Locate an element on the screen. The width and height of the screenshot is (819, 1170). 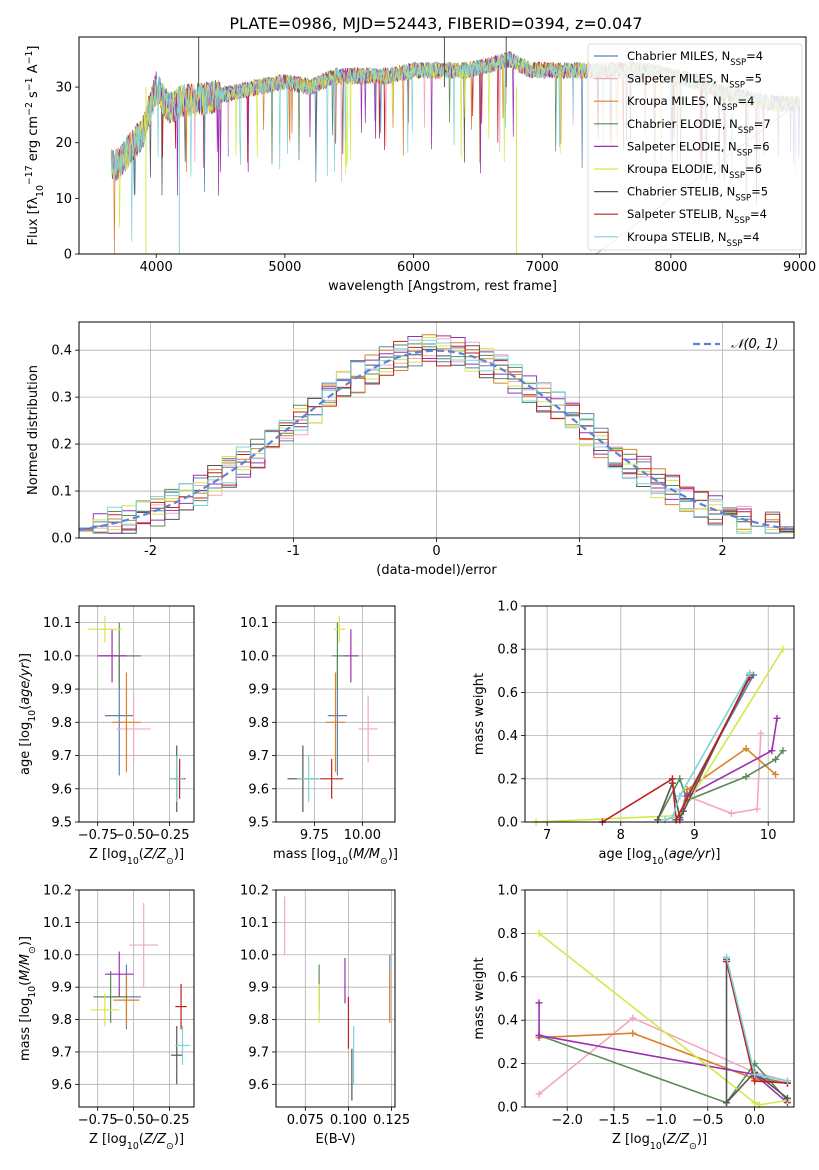
y-axis-label: mass [log10(M/M⊙)] is located at coordinates (28, 998).